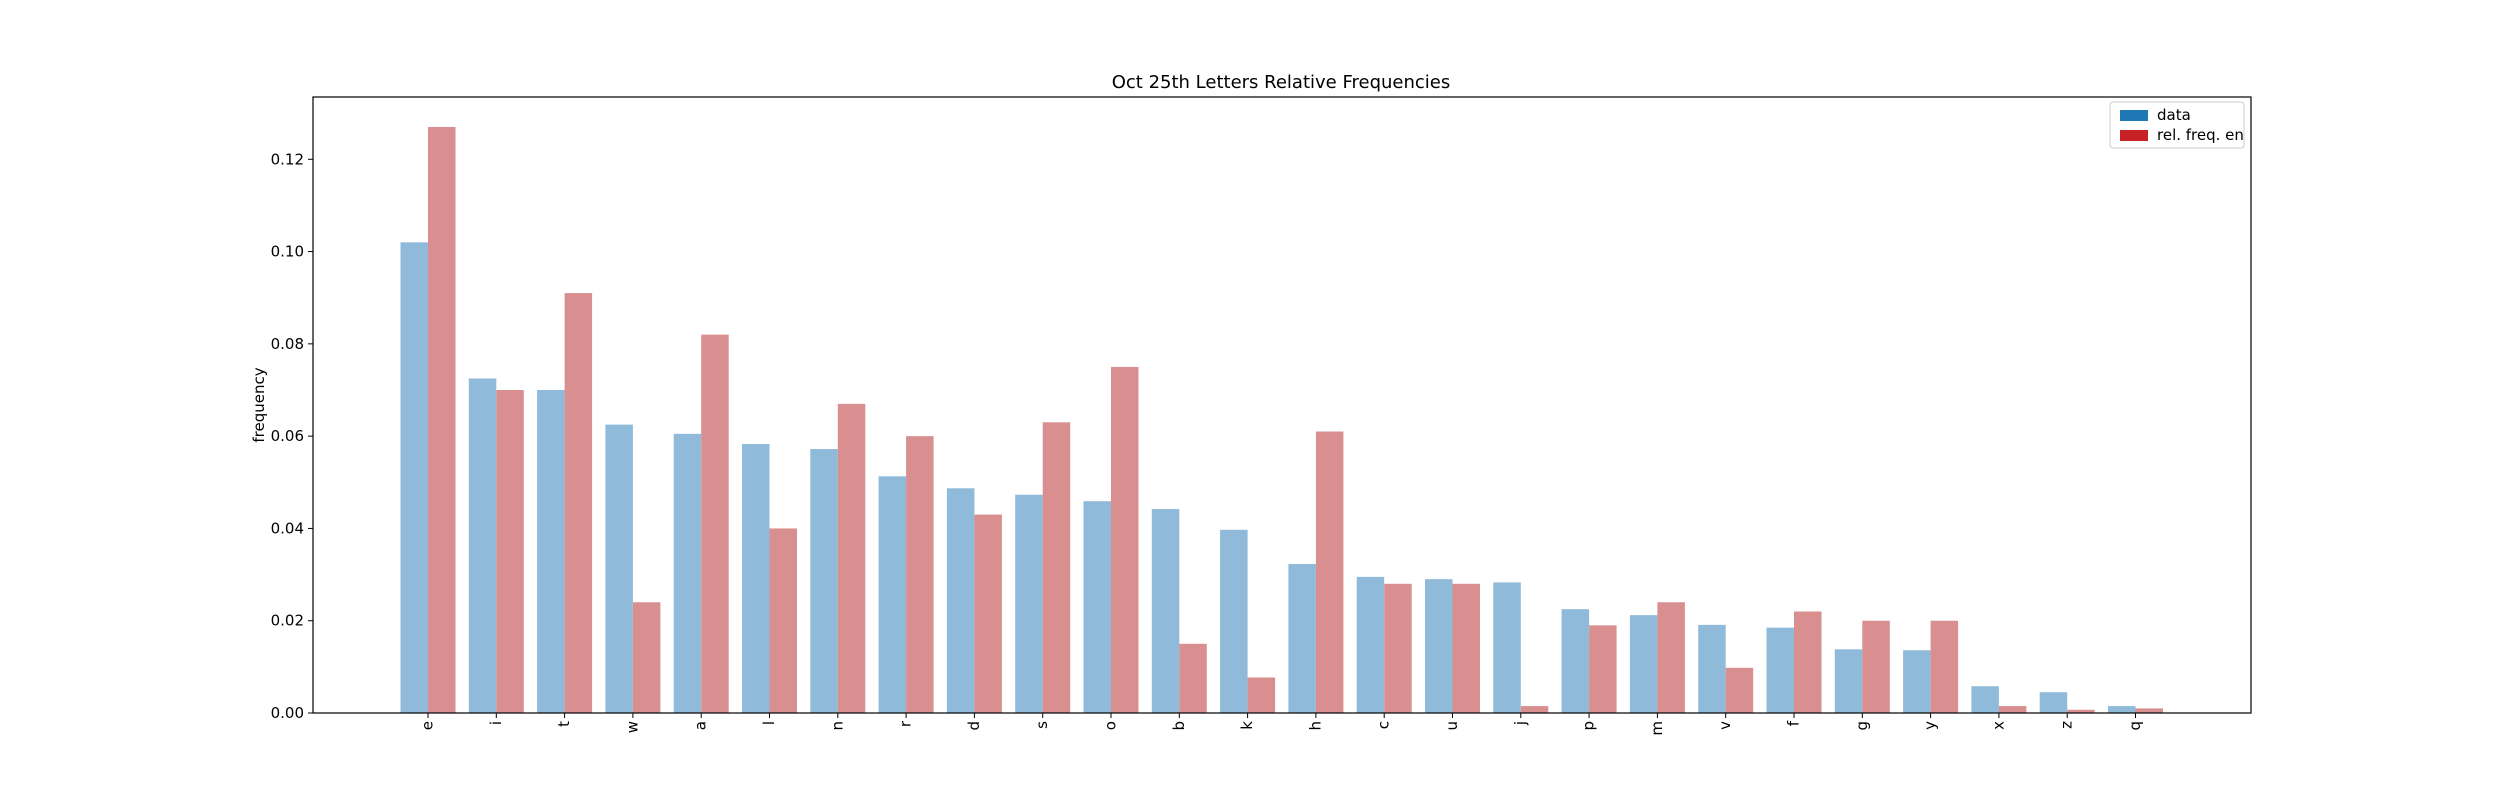 The width and height of the screenshot is (2500, 800). I want to click on bar-rel-freq-en-a, so click(715, 523).